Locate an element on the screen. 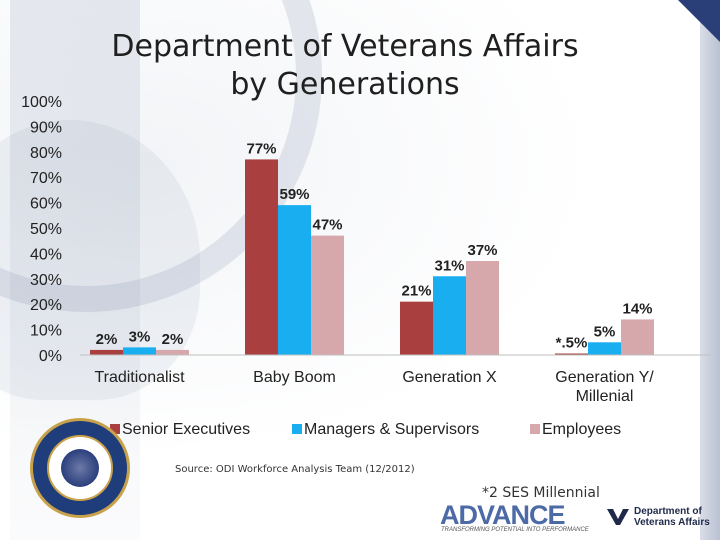  va-logo-line-1: Department of is located at coordinates (668, 511).